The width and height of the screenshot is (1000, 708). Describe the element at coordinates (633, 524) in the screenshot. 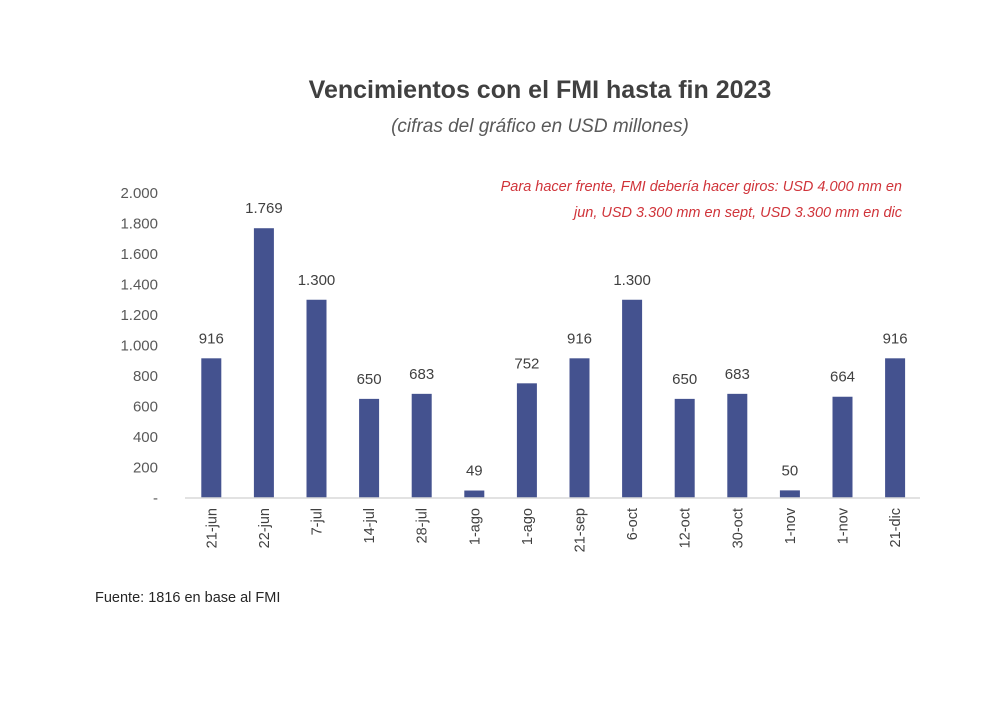

I see `x-tick-label: 6-oct` at that location.